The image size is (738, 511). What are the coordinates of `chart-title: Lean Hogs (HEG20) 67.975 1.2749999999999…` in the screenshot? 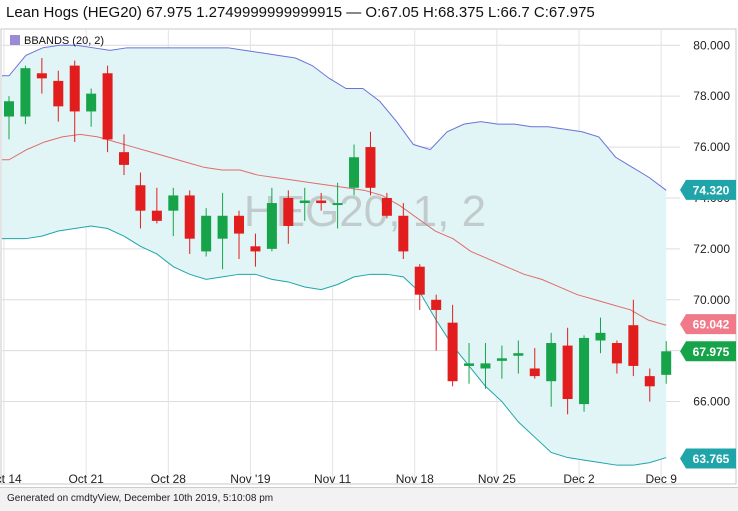 It's located at (300, 12).